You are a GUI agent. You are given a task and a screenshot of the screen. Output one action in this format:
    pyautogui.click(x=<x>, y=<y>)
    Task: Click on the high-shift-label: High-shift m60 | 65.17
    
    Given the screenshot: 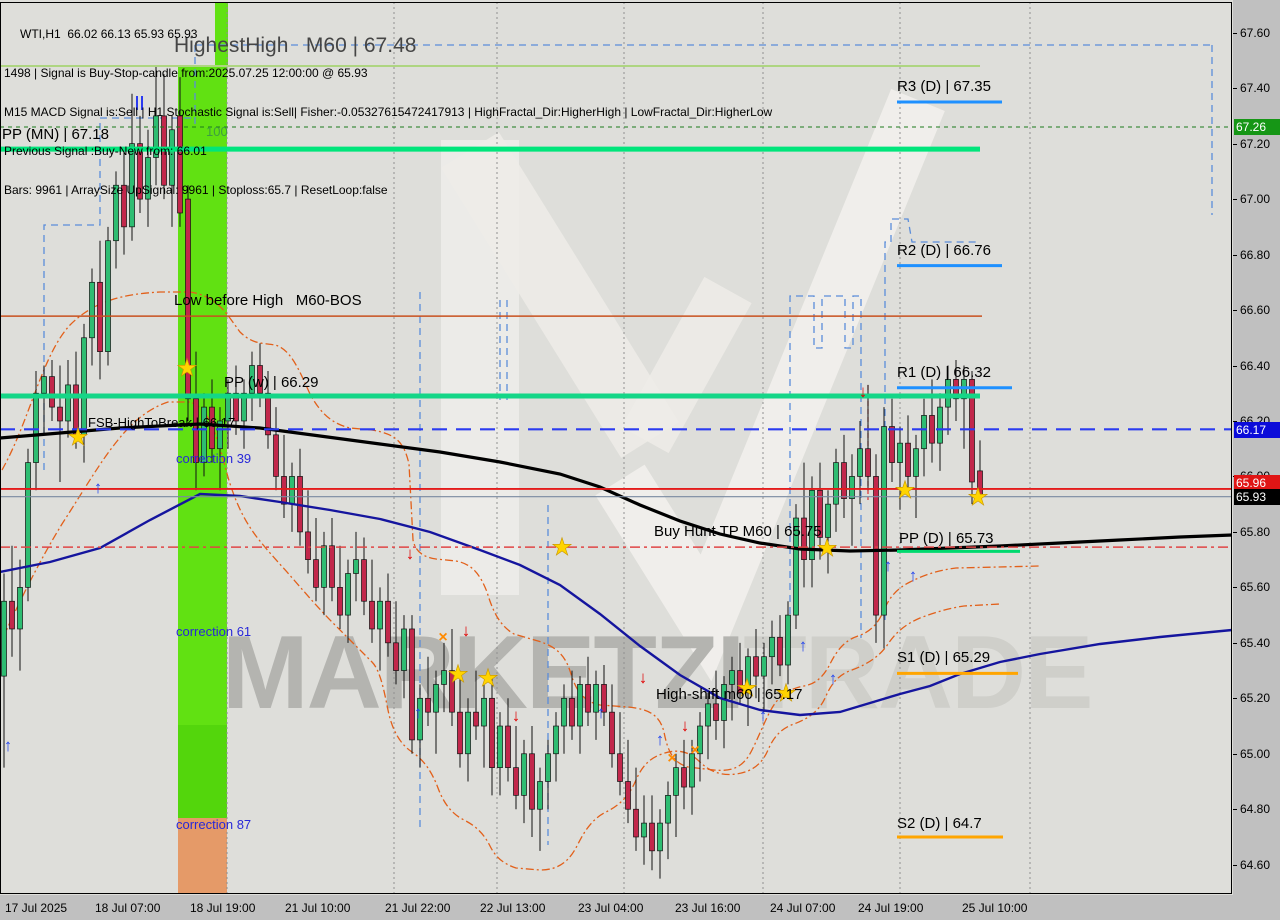 What is the action you would take?
    pyautogui.click(x=729, y=694)
    